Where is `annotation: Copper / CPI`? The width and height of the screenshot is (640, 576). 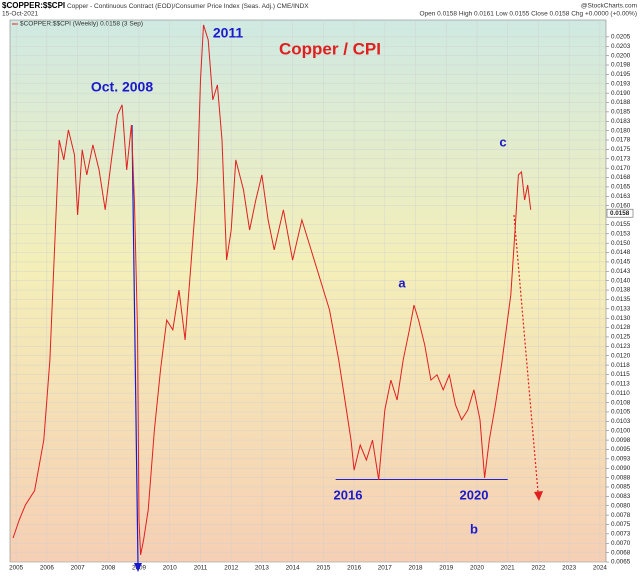 annotation: Copper / CPI is located at coordinates (330, 48).